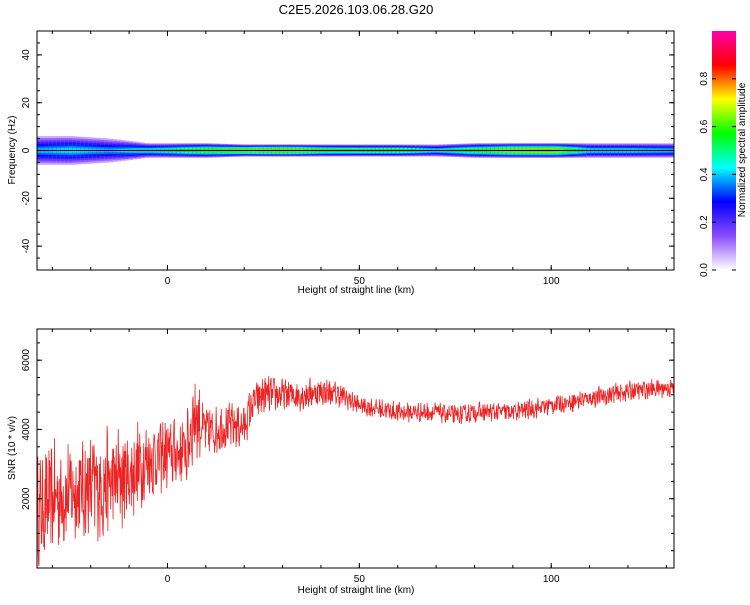  What do you see at coordinates (355, 150) in the screenshot?
I see `spectrogram-image` at bounding box center [355, 150].